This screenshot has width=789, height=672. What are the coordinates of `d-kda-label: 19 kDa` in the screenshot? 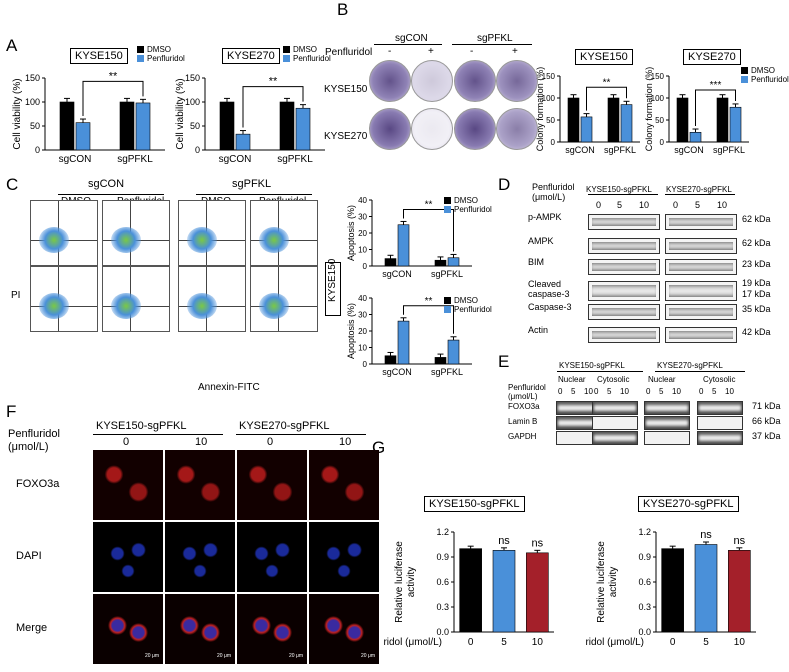 It's located at (756, 283).